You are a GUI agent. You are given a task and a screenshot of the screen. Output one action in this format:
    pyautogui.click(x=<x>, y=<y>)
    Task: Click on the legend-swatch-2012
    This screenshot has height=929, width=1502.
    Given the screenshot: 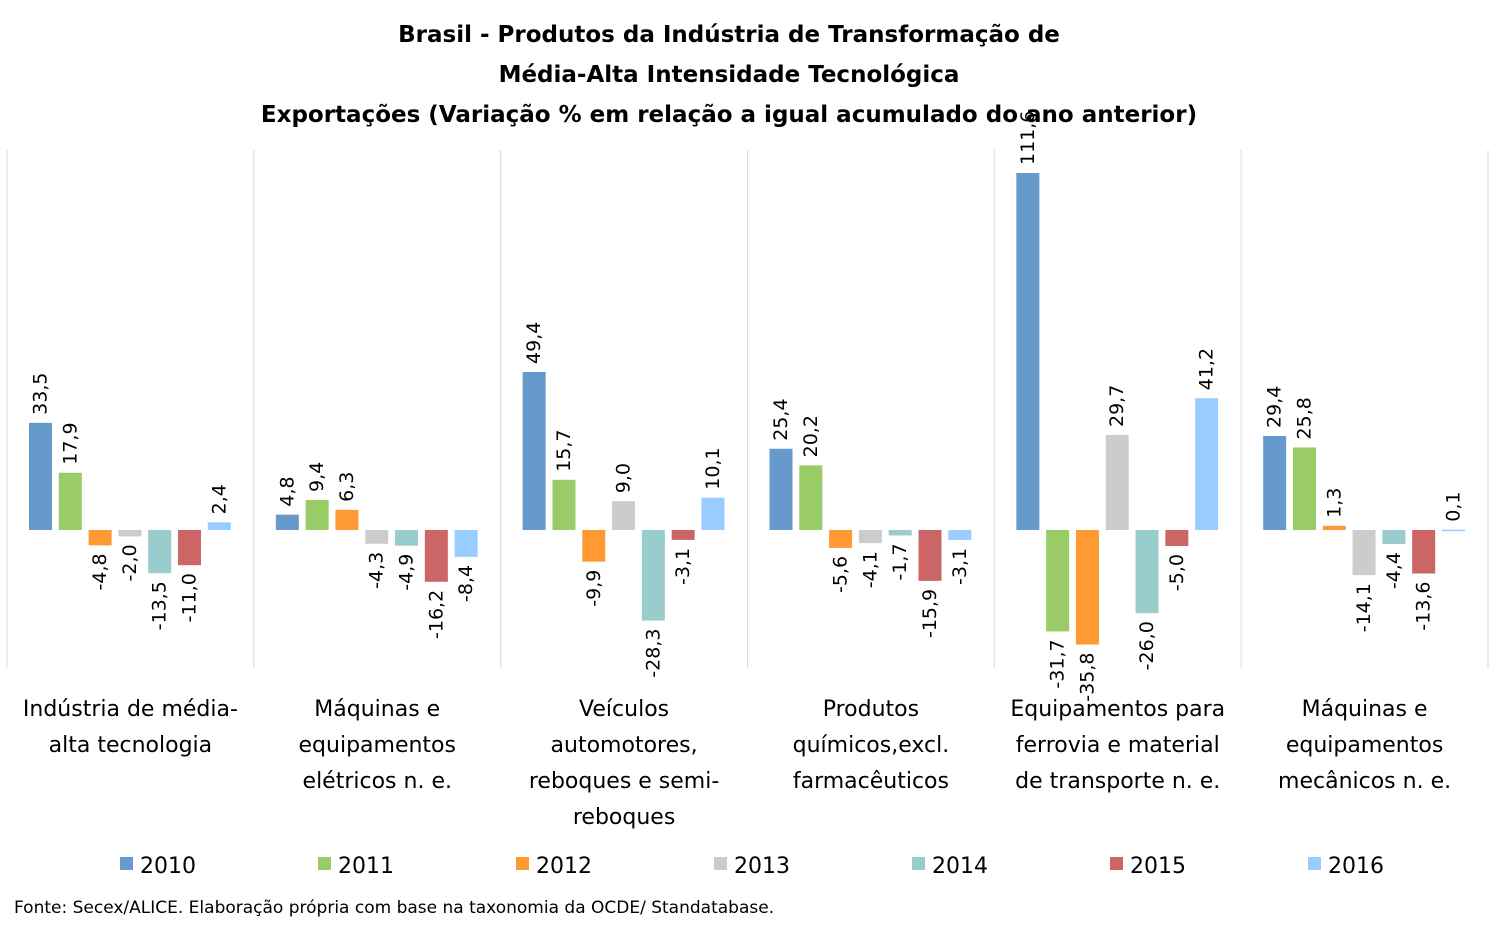 What is the action you would take?
    pyautogui.click(x=522, y=863)
    